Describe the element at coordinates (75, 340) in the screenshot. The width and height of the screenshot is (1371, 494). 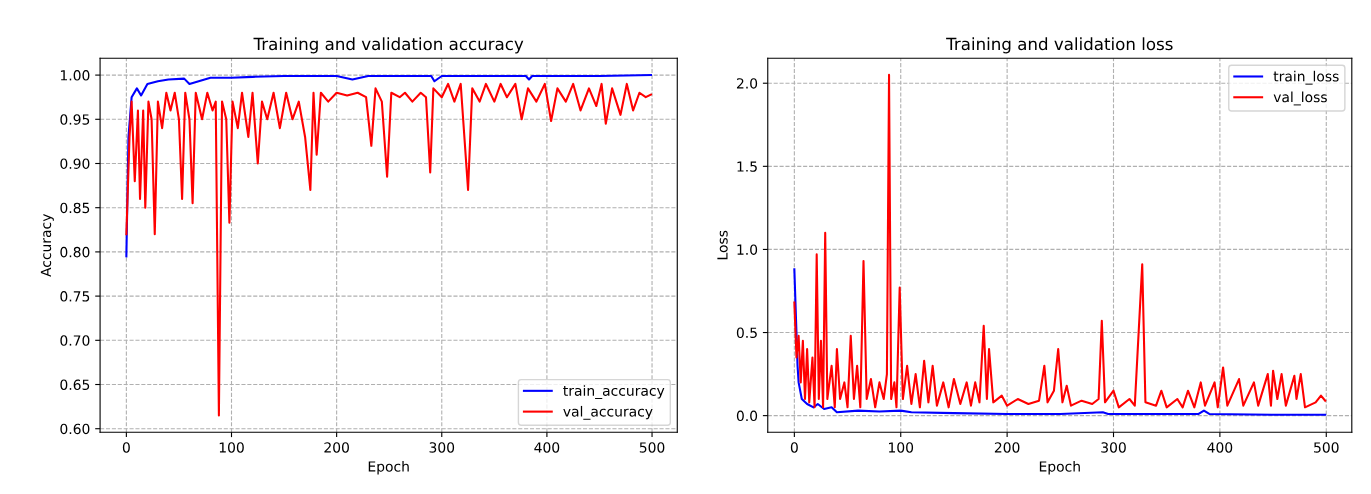
I see `y-tick-label: 0.70` at that location.